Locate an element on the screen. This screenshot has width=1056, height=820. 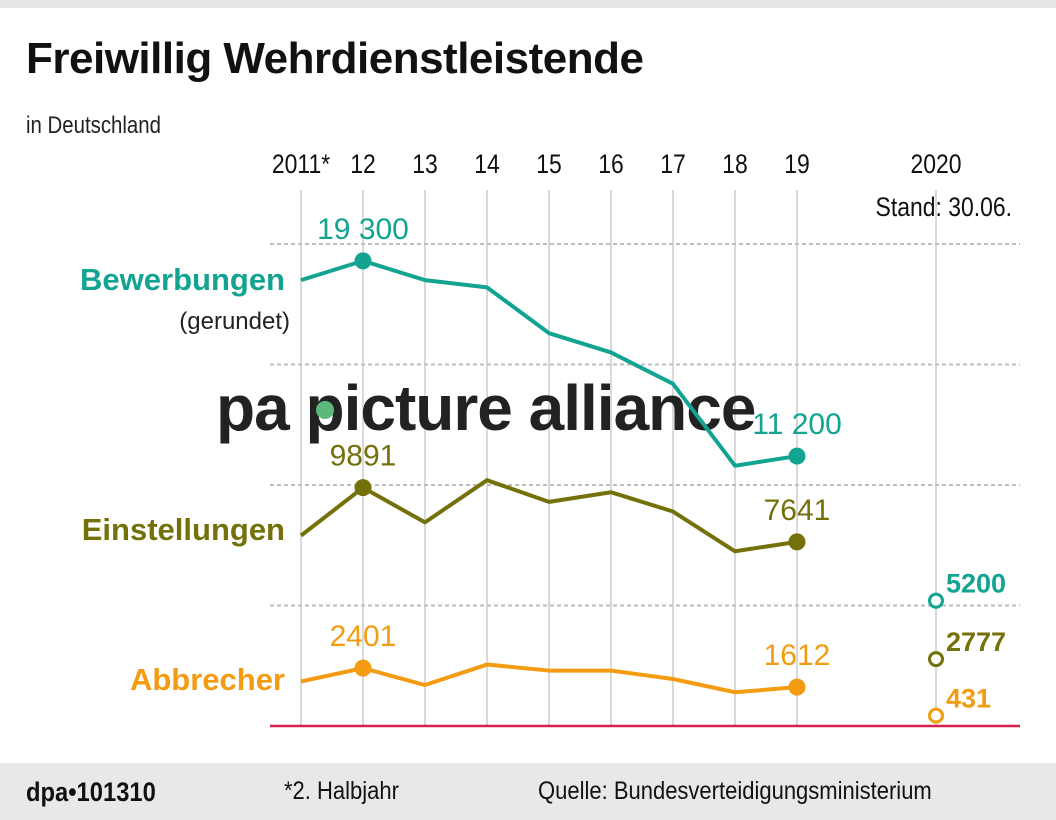
x-tick-label: 16 is located at coordinates (611, 164).